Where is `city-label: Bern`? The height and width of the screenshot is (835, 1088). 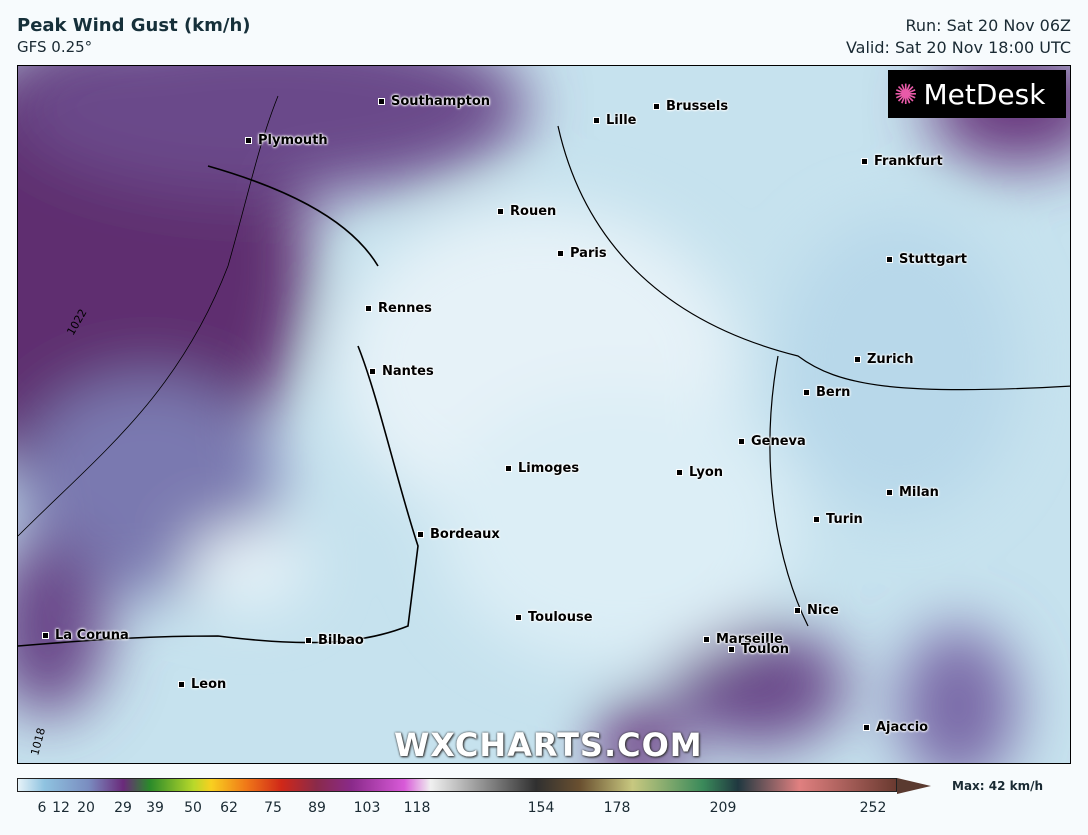 city-label: Bern is located at coordinates (826, 392).